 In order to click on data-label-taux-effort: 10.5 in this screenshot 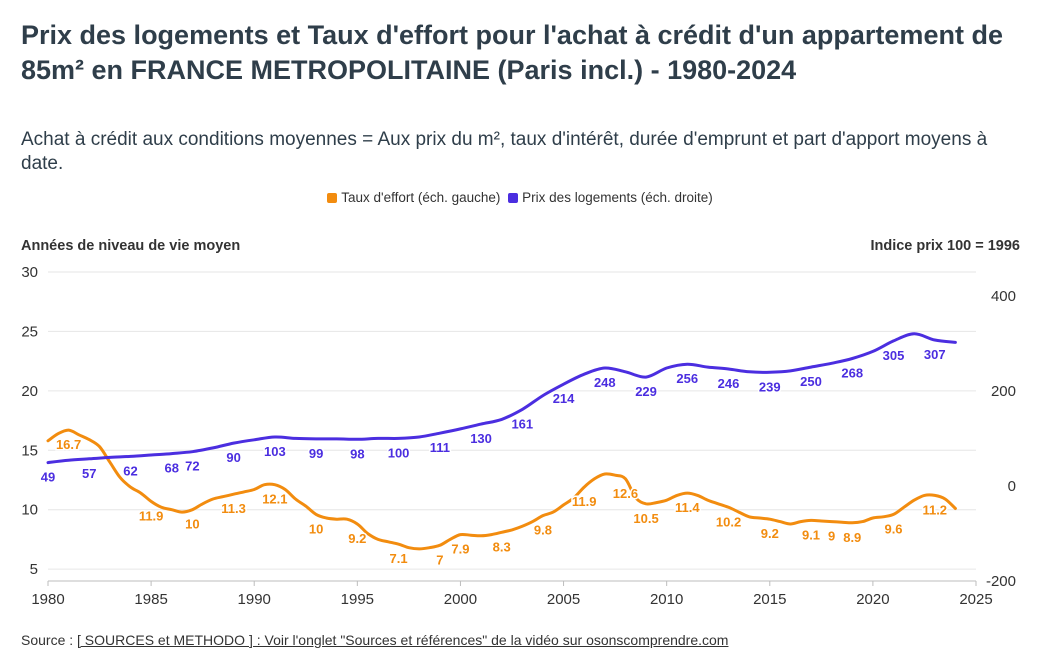, I will do `click(645, 518)`.